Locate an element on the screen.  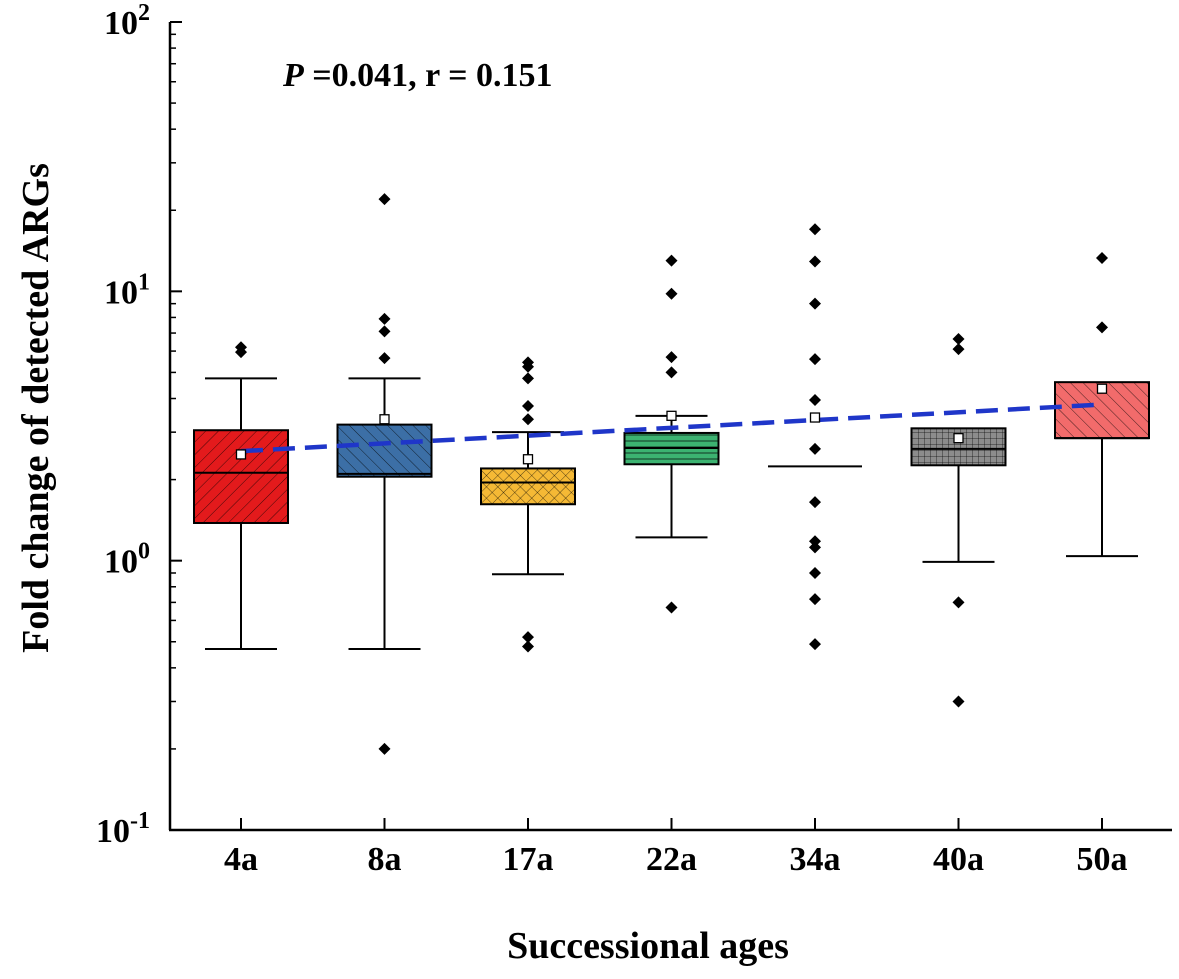
box-40a is located at coordinates (958, 495).